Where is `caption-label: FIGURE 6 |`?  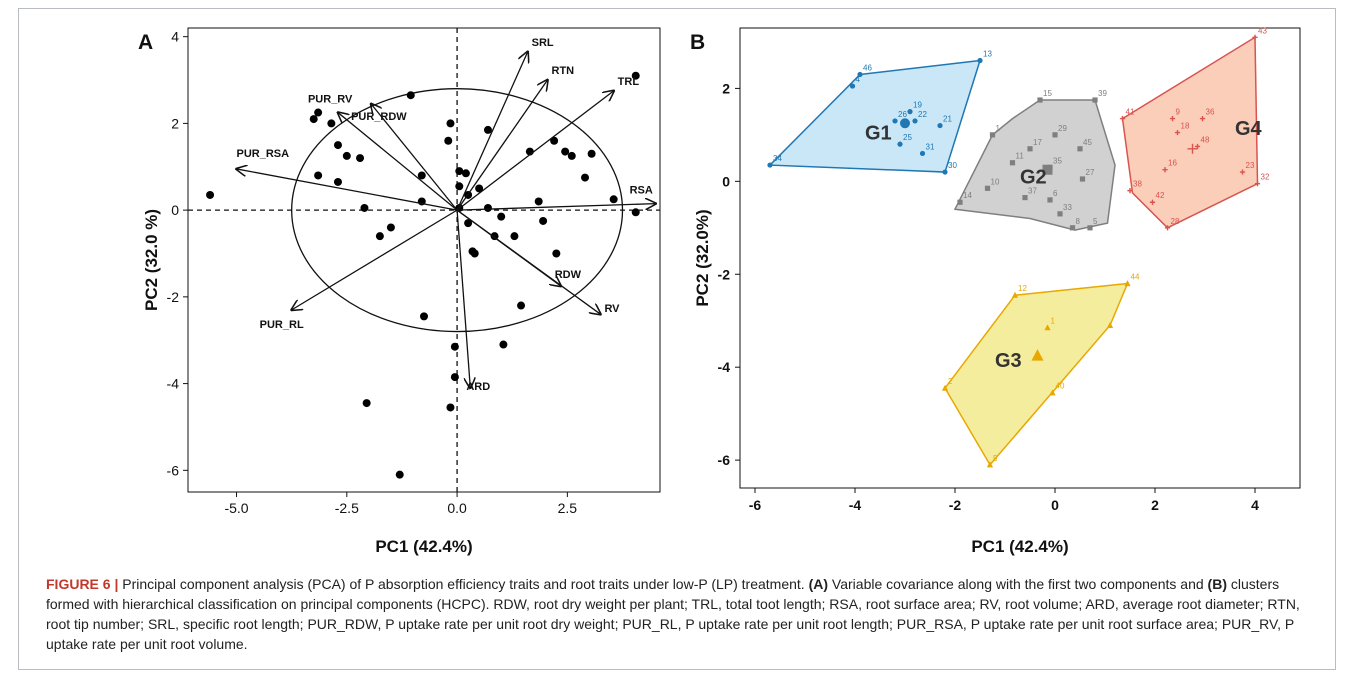
caption-label: FIGURE 6 | is located at coordinates (82, 584).